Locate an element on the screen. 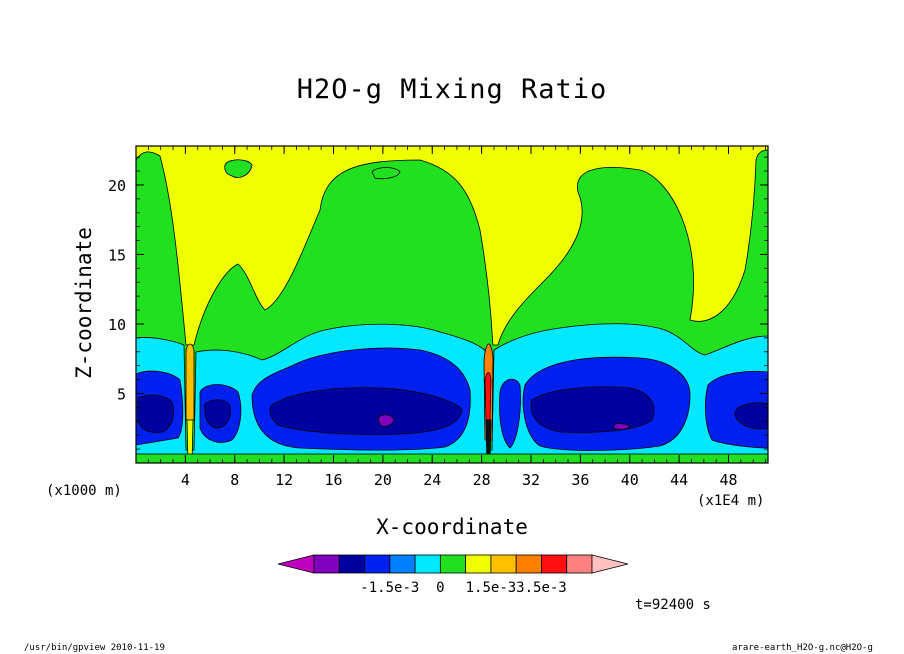 This screenshot has width=904, height=654. x-tick-label: 40 is located at coordinates (630, 480).